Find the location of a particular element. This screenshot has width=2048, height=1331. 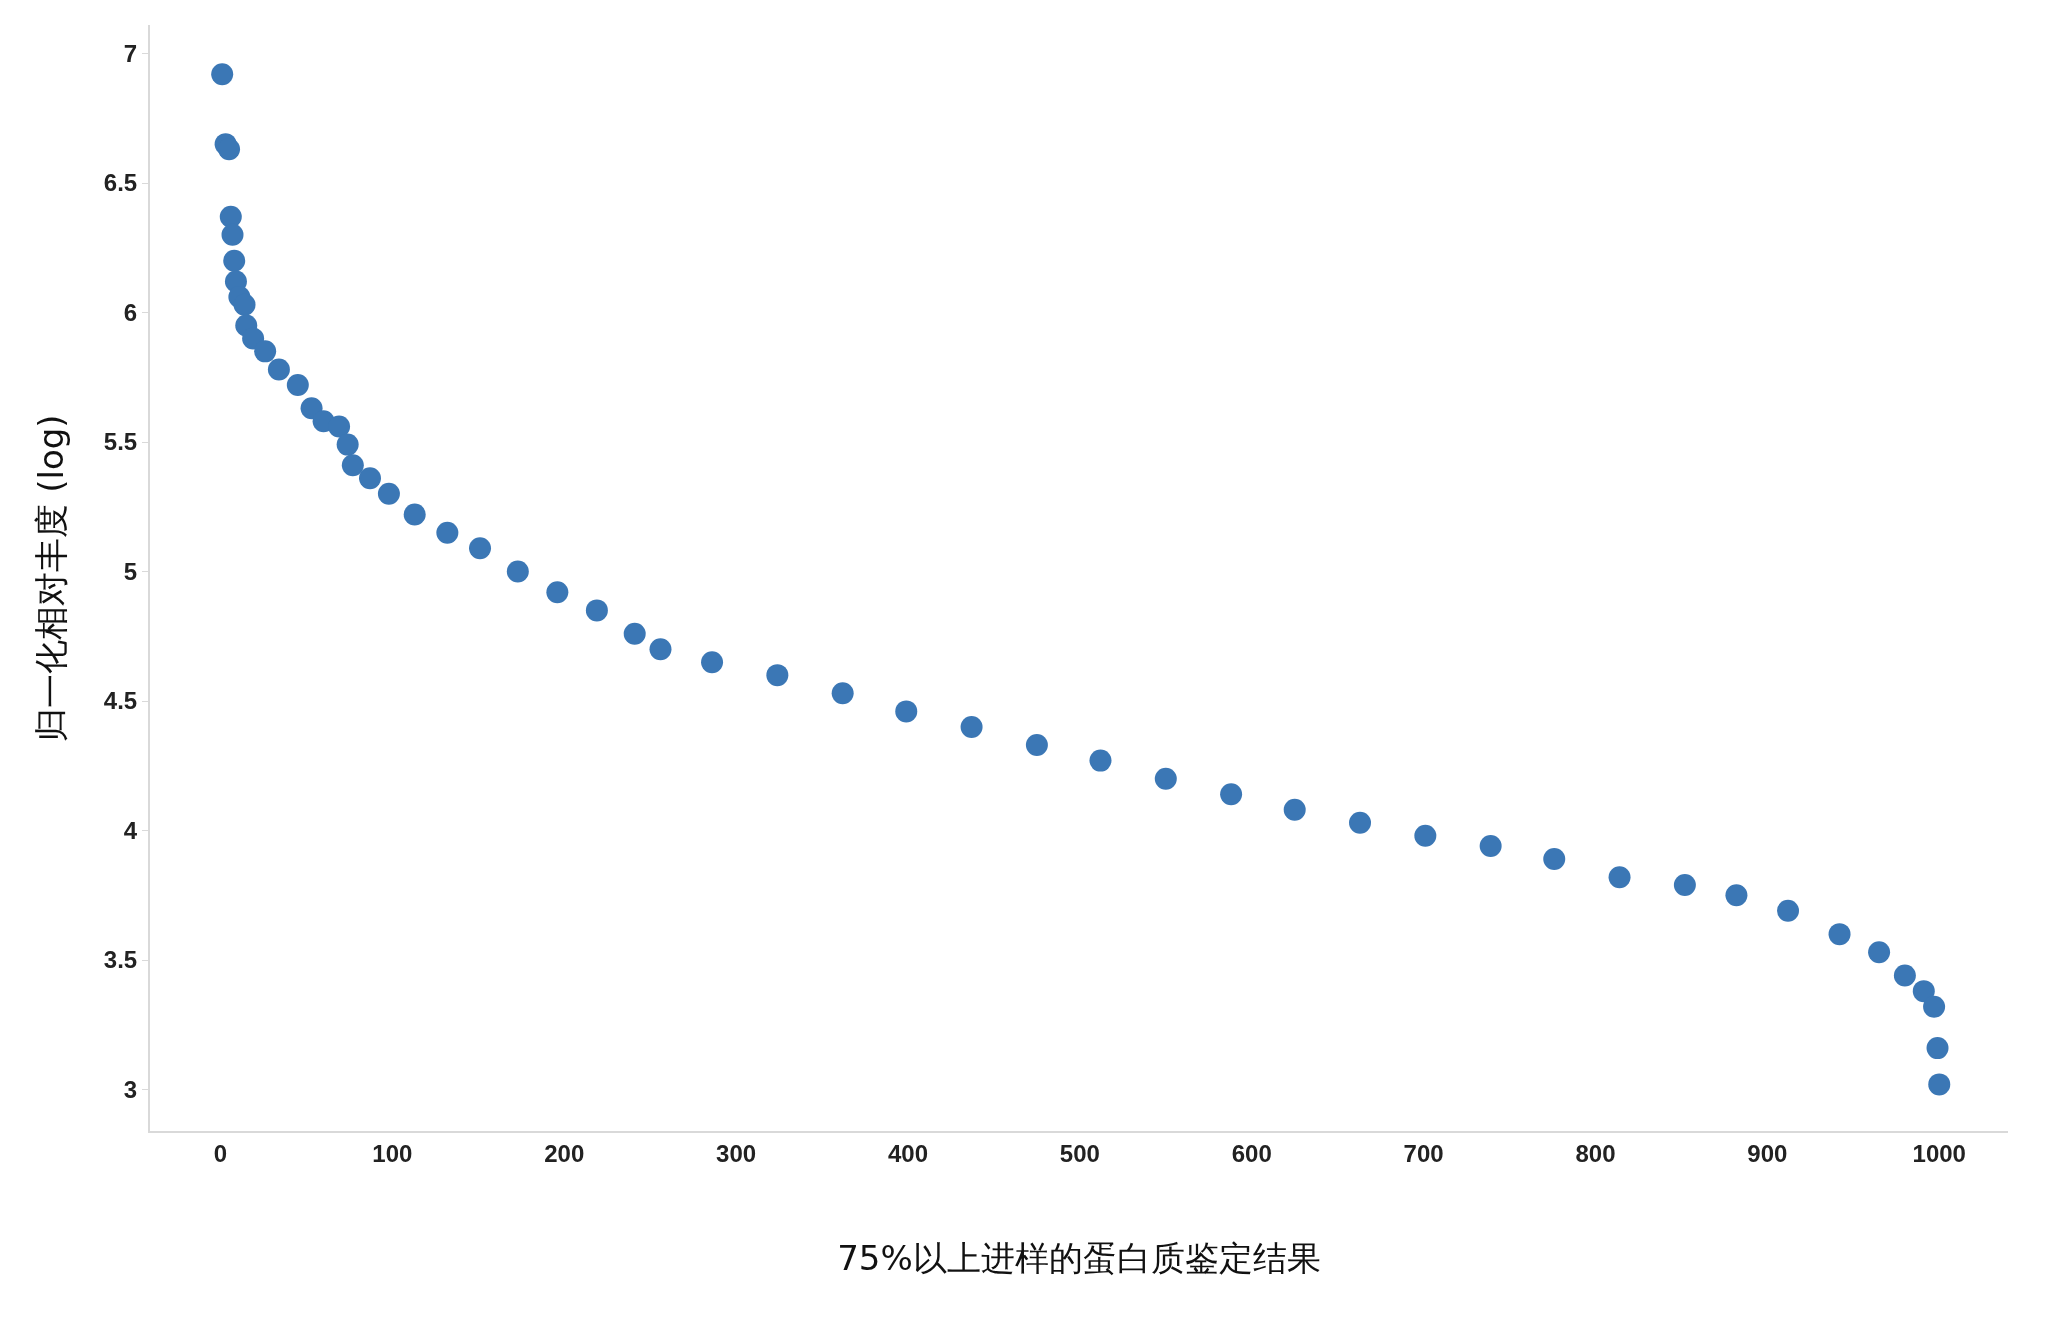

x-tick-label: 600 is located at coordinates (1251, 1153).